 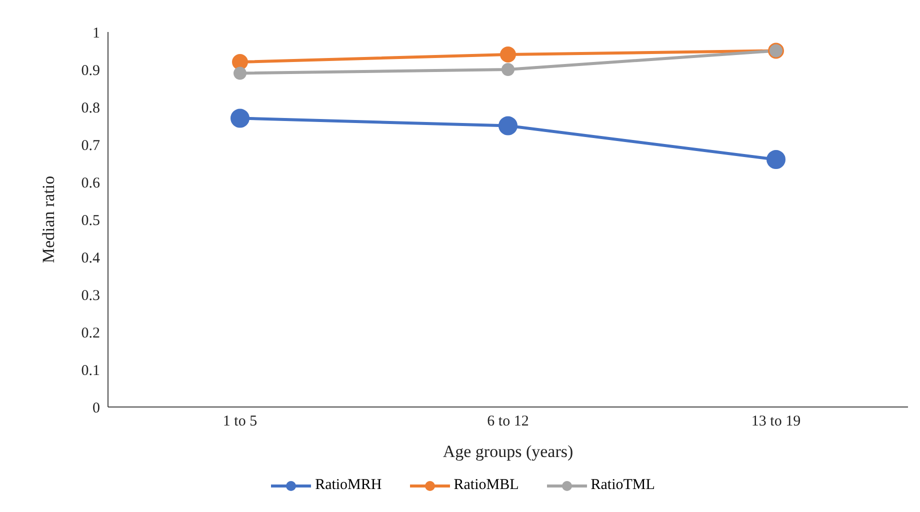 I want to click on y-tick-label: 0.2, so click(x=90, y=333).